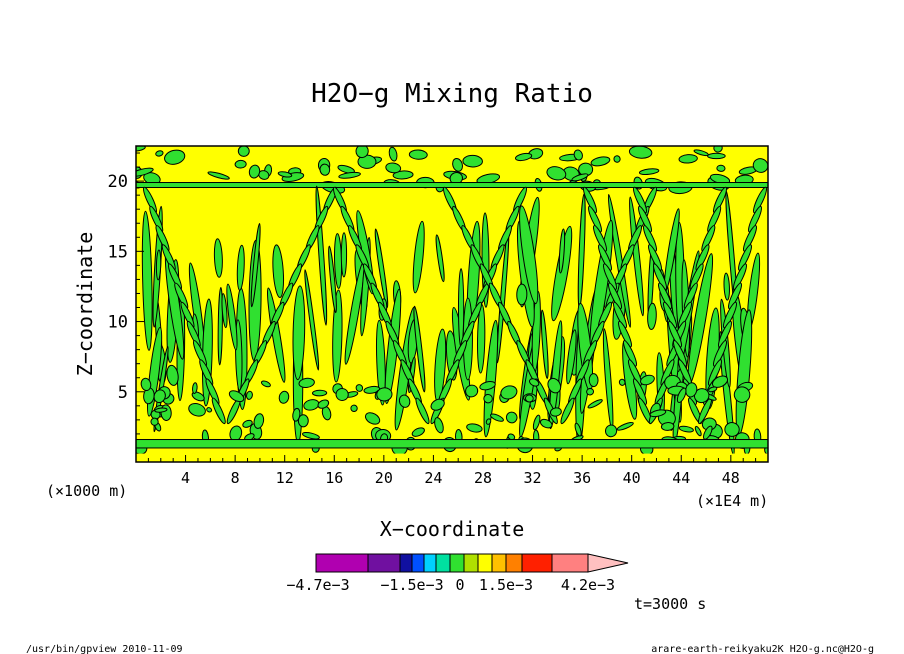 The height and width of the screenshot is (654, 904). I want to click on x-axis: 4 8 12 16 20 24 28 32 36 40 44 48, so click(452, 471).